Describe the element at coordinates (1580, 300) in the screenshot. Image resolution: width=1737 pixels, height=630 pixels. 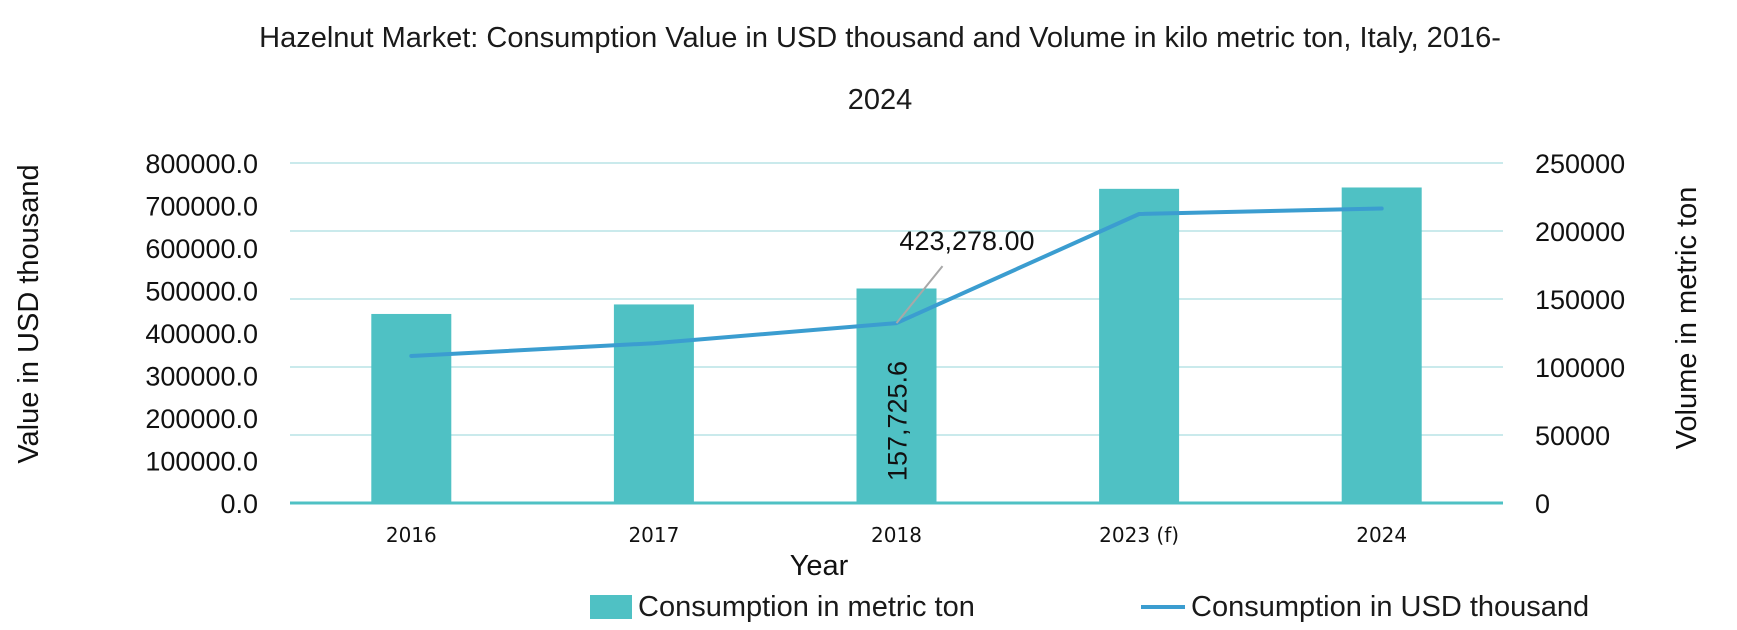
I see `y-right-tick-label: 150000` at that location.